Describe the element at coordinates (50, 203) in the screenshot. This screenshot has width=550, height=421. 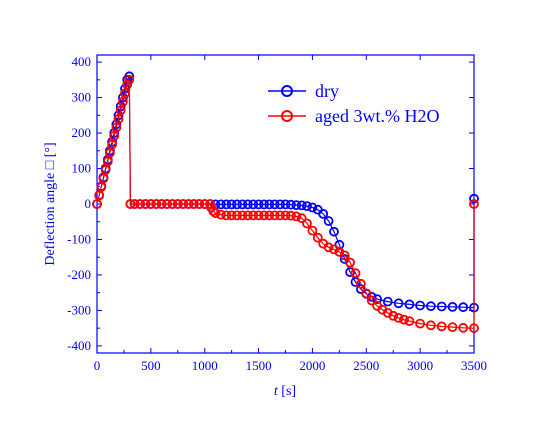
I see `y-axis-title: Deflection angle □ [°]` at that location.